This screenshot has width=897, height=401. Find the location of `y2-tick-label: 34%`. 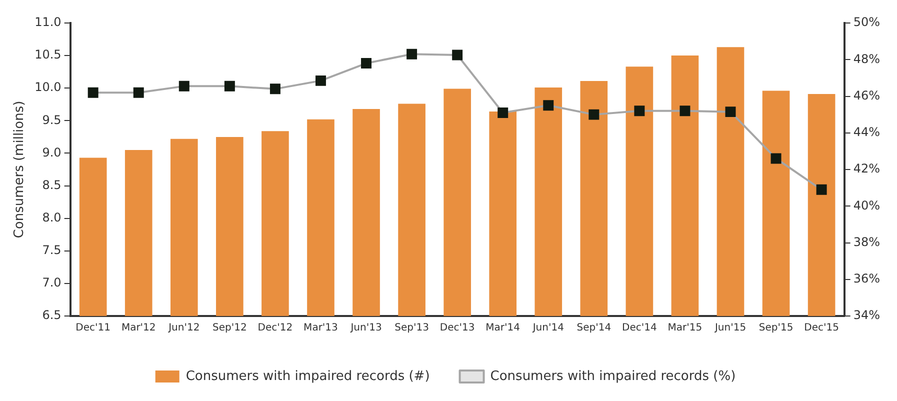

y2-tick-label: 34% is located at coordinates (866, 315).